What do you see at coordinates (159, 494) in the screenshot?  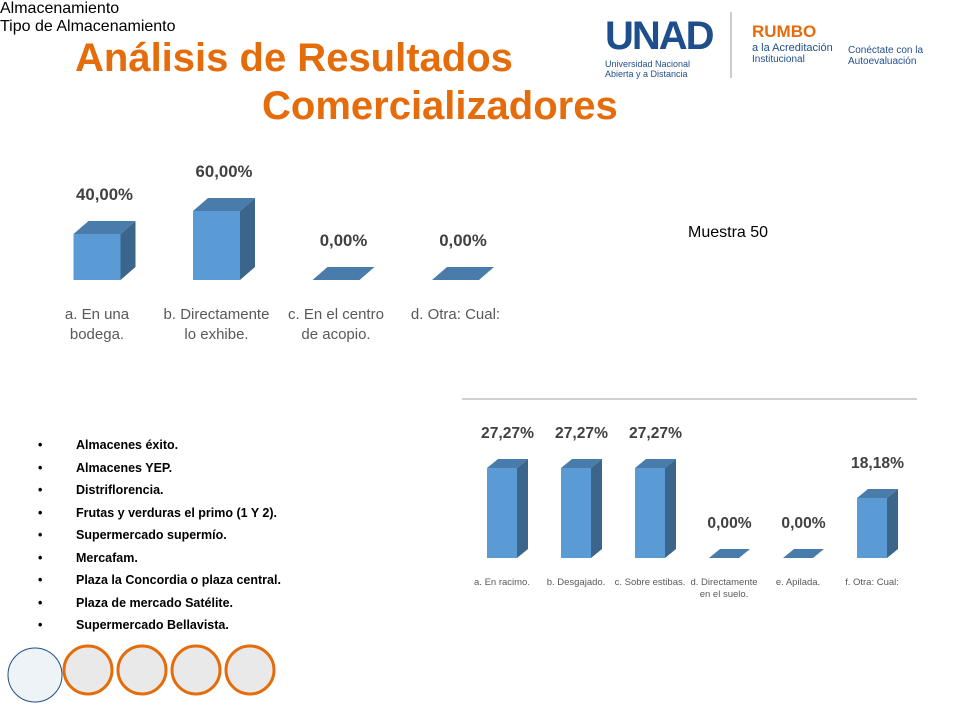 I see `list-item: Distriflorencia.` at bounding box center [159, 494].